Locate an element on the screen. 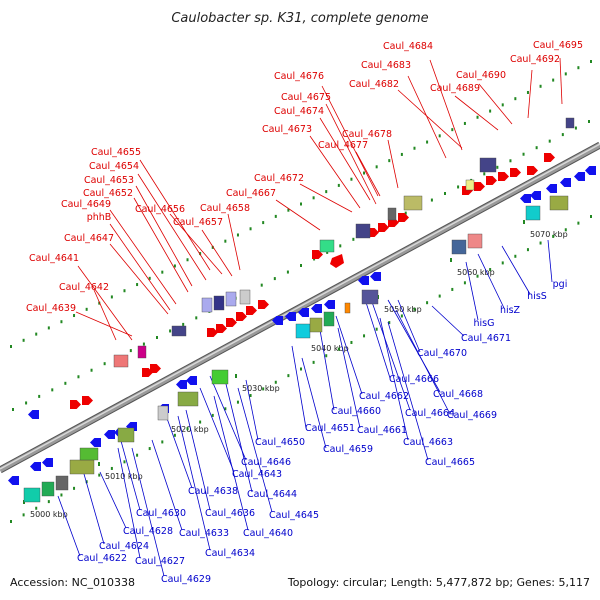 This screenshot has width=600, height=600. feature-box-yellow is located at coordinates (470, 185).